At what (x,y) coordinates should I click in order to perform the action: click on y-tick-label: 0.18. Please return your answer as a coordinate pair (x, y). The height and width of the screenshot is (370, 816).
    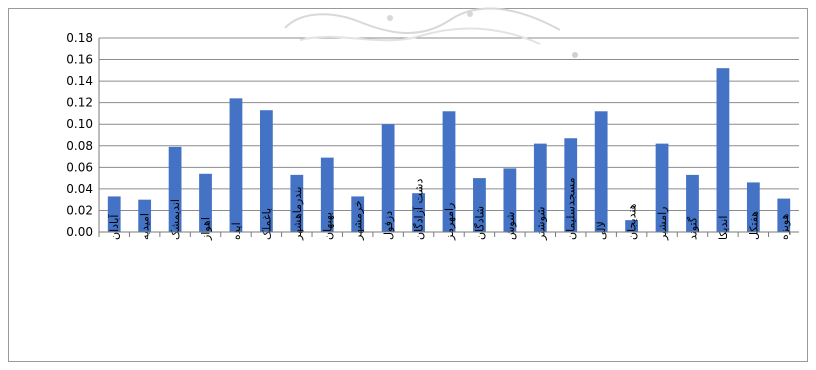
    Looking at the image, I should click on (79, 38).